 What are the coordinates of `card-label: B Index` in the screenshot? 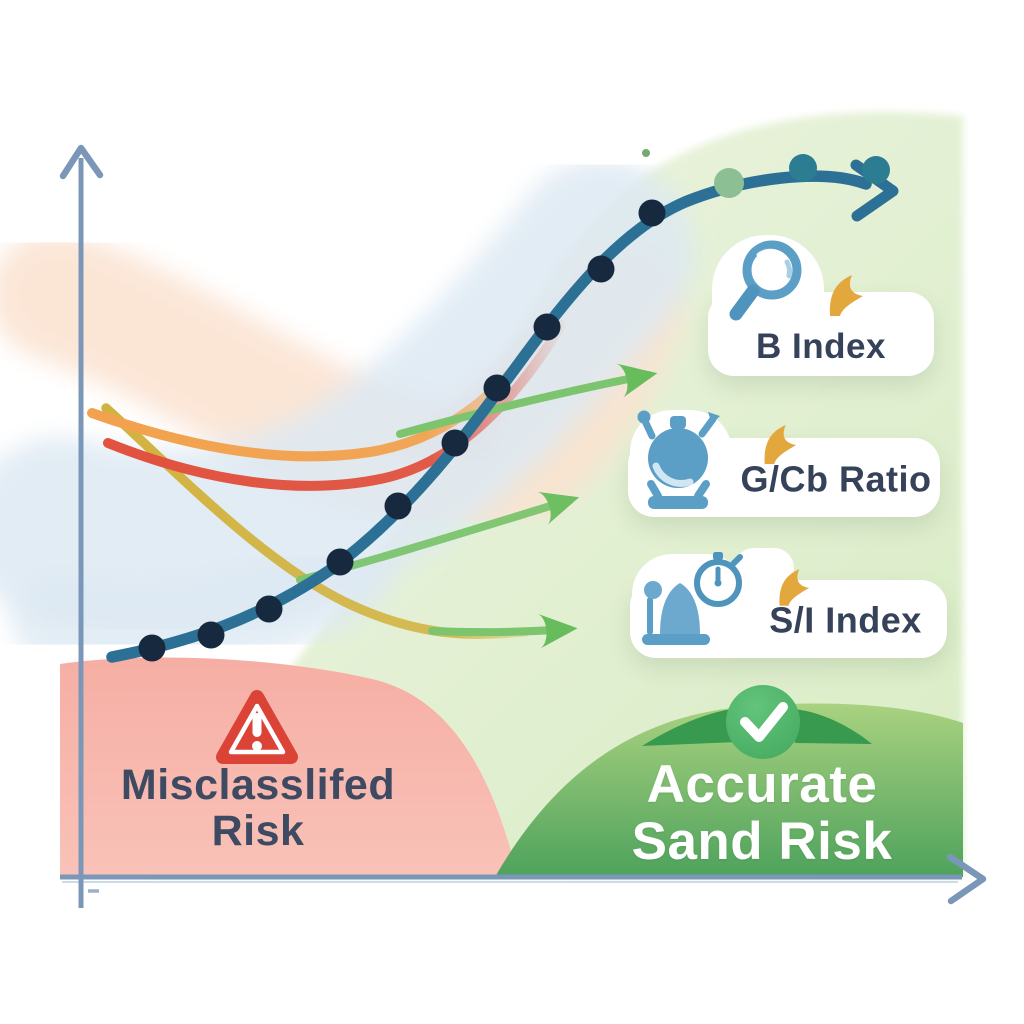 It's located at (821, 346).